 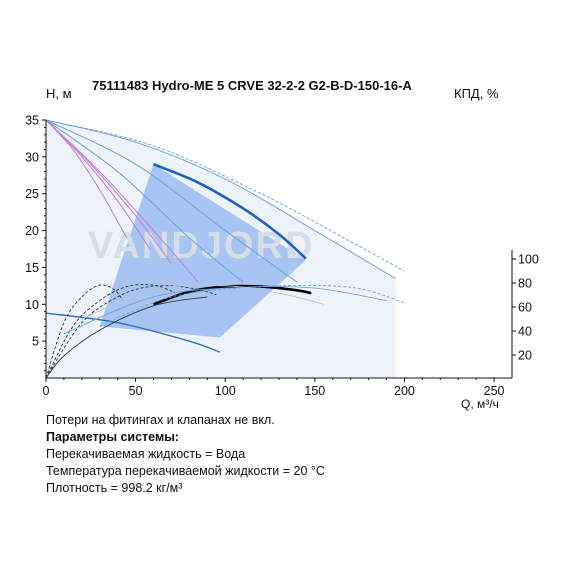 I want to click on note-density: Плотность = 998.2 кг/м³, so click(x=114, y=488).